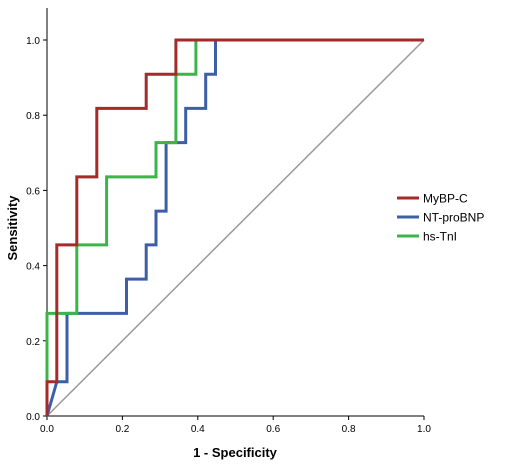 This screenshot has height=468, width=506. I want to click on legend-label: NT-proBNP, so click(453, 218).